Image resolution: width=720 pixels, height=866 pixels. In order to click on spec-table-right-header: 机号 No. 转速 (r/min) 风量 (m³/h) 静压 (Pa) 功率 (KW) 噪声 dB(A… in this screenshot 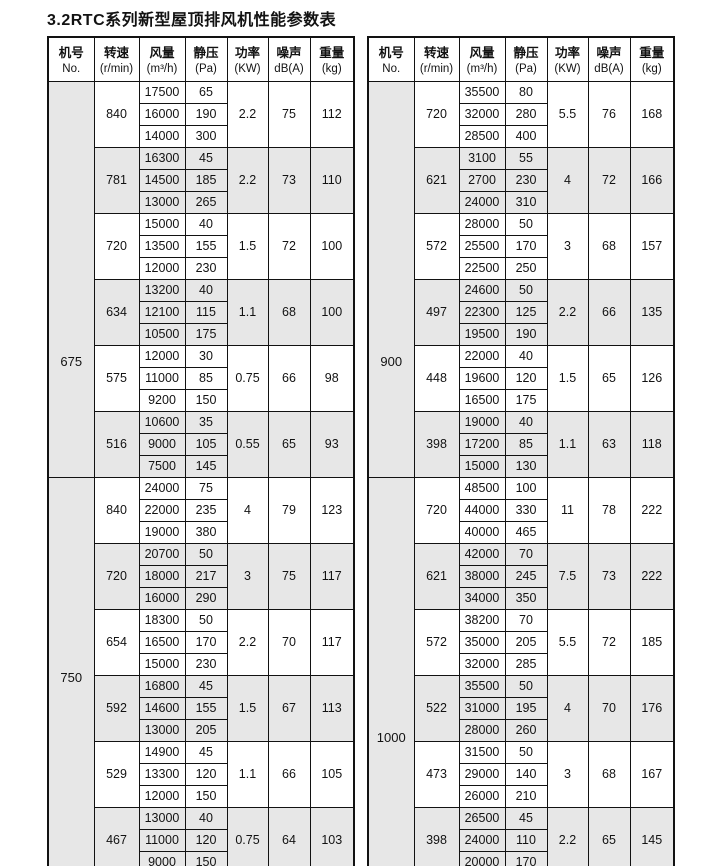, I will do `click(521, 59)`.